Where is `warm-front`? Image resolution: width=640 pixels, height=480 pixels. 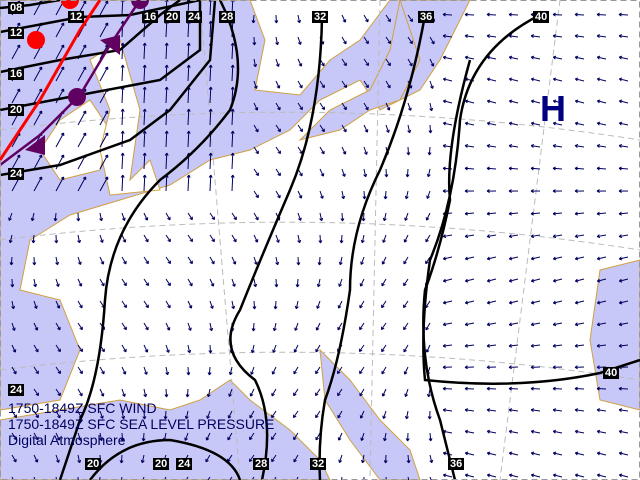 warm-front is located at coordinates (51, 80).